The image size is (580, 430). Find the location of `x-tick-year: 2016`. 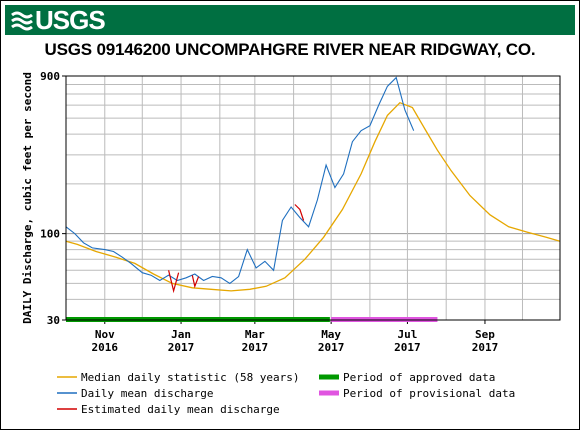

x-tick-year: 2016 is located at coordinates (105, 347).